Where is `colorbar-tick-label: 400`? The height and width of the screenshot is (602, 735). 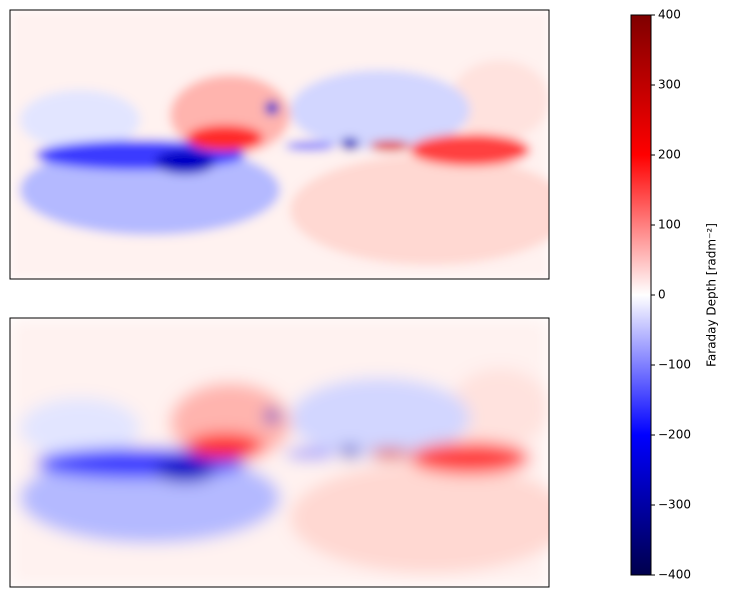
colorbar-tick-label: 400 is located at coordinates (669, 15).